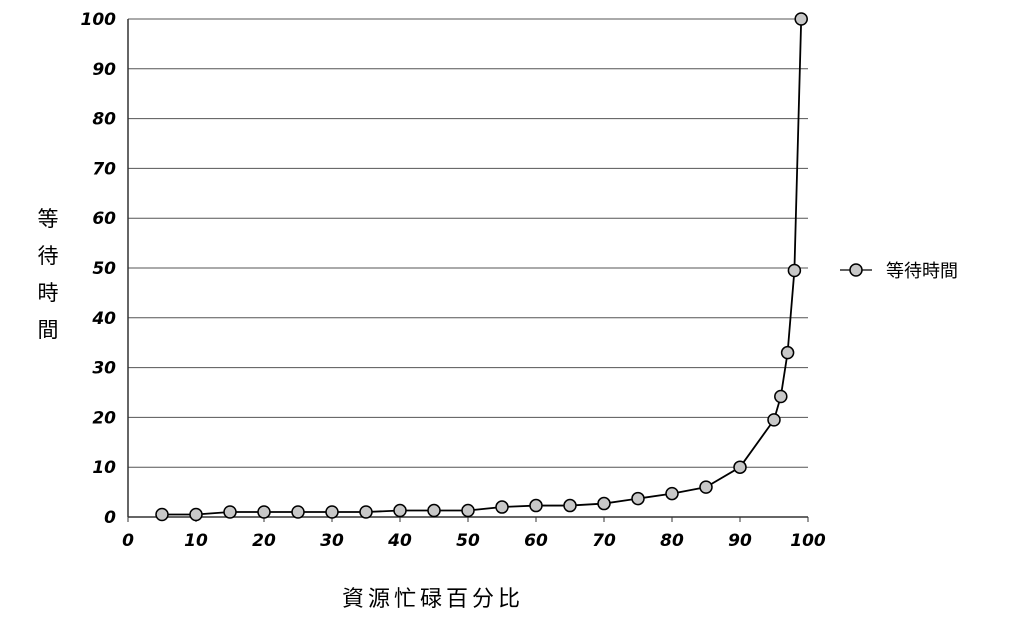  Describe the element at coordinates (104, 269) in the screenshot. I see `y-tick-label: 50` at that location.